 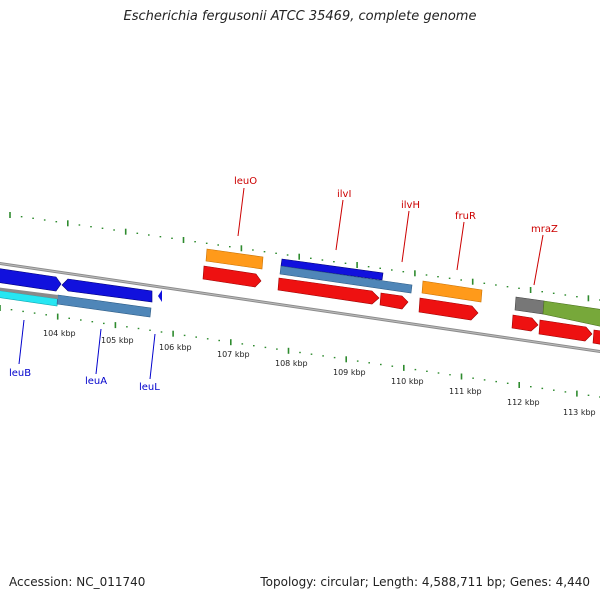 What do you see at coordinates (29, 293) in the screenshot?
I see `gene-leuB-gray` at bounding box center [29, 293].